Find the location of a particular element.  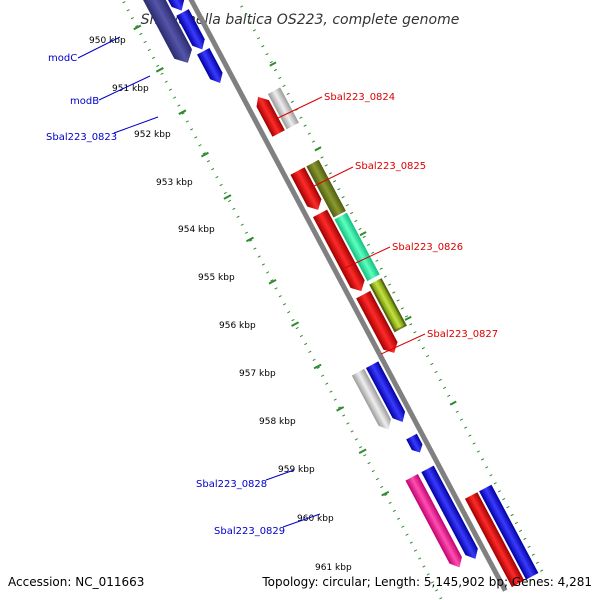

tick-label: 959 kbp is located at coordinates (296, 470).